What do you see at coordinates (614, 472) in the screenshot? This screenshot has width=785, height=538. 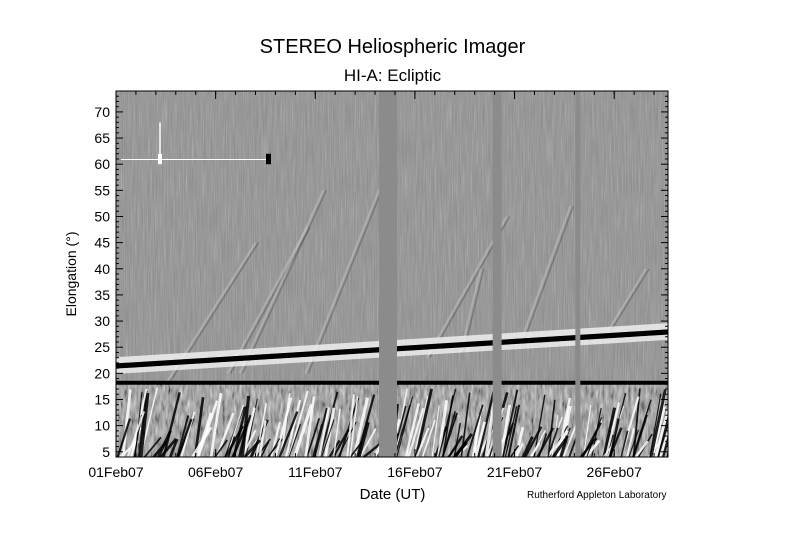 I see `x-tick-label: 26Feb07` at bounding box center [614, 472].